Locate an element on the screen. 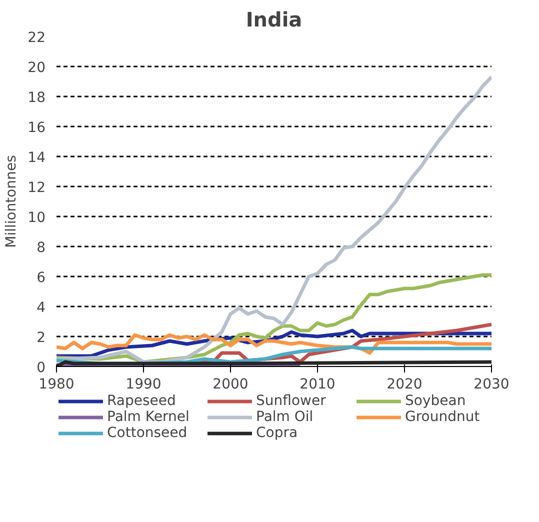 The height and width of the screenshot is (522, 539). legend-label: Rapeseed is located at coordinates (142, 401).